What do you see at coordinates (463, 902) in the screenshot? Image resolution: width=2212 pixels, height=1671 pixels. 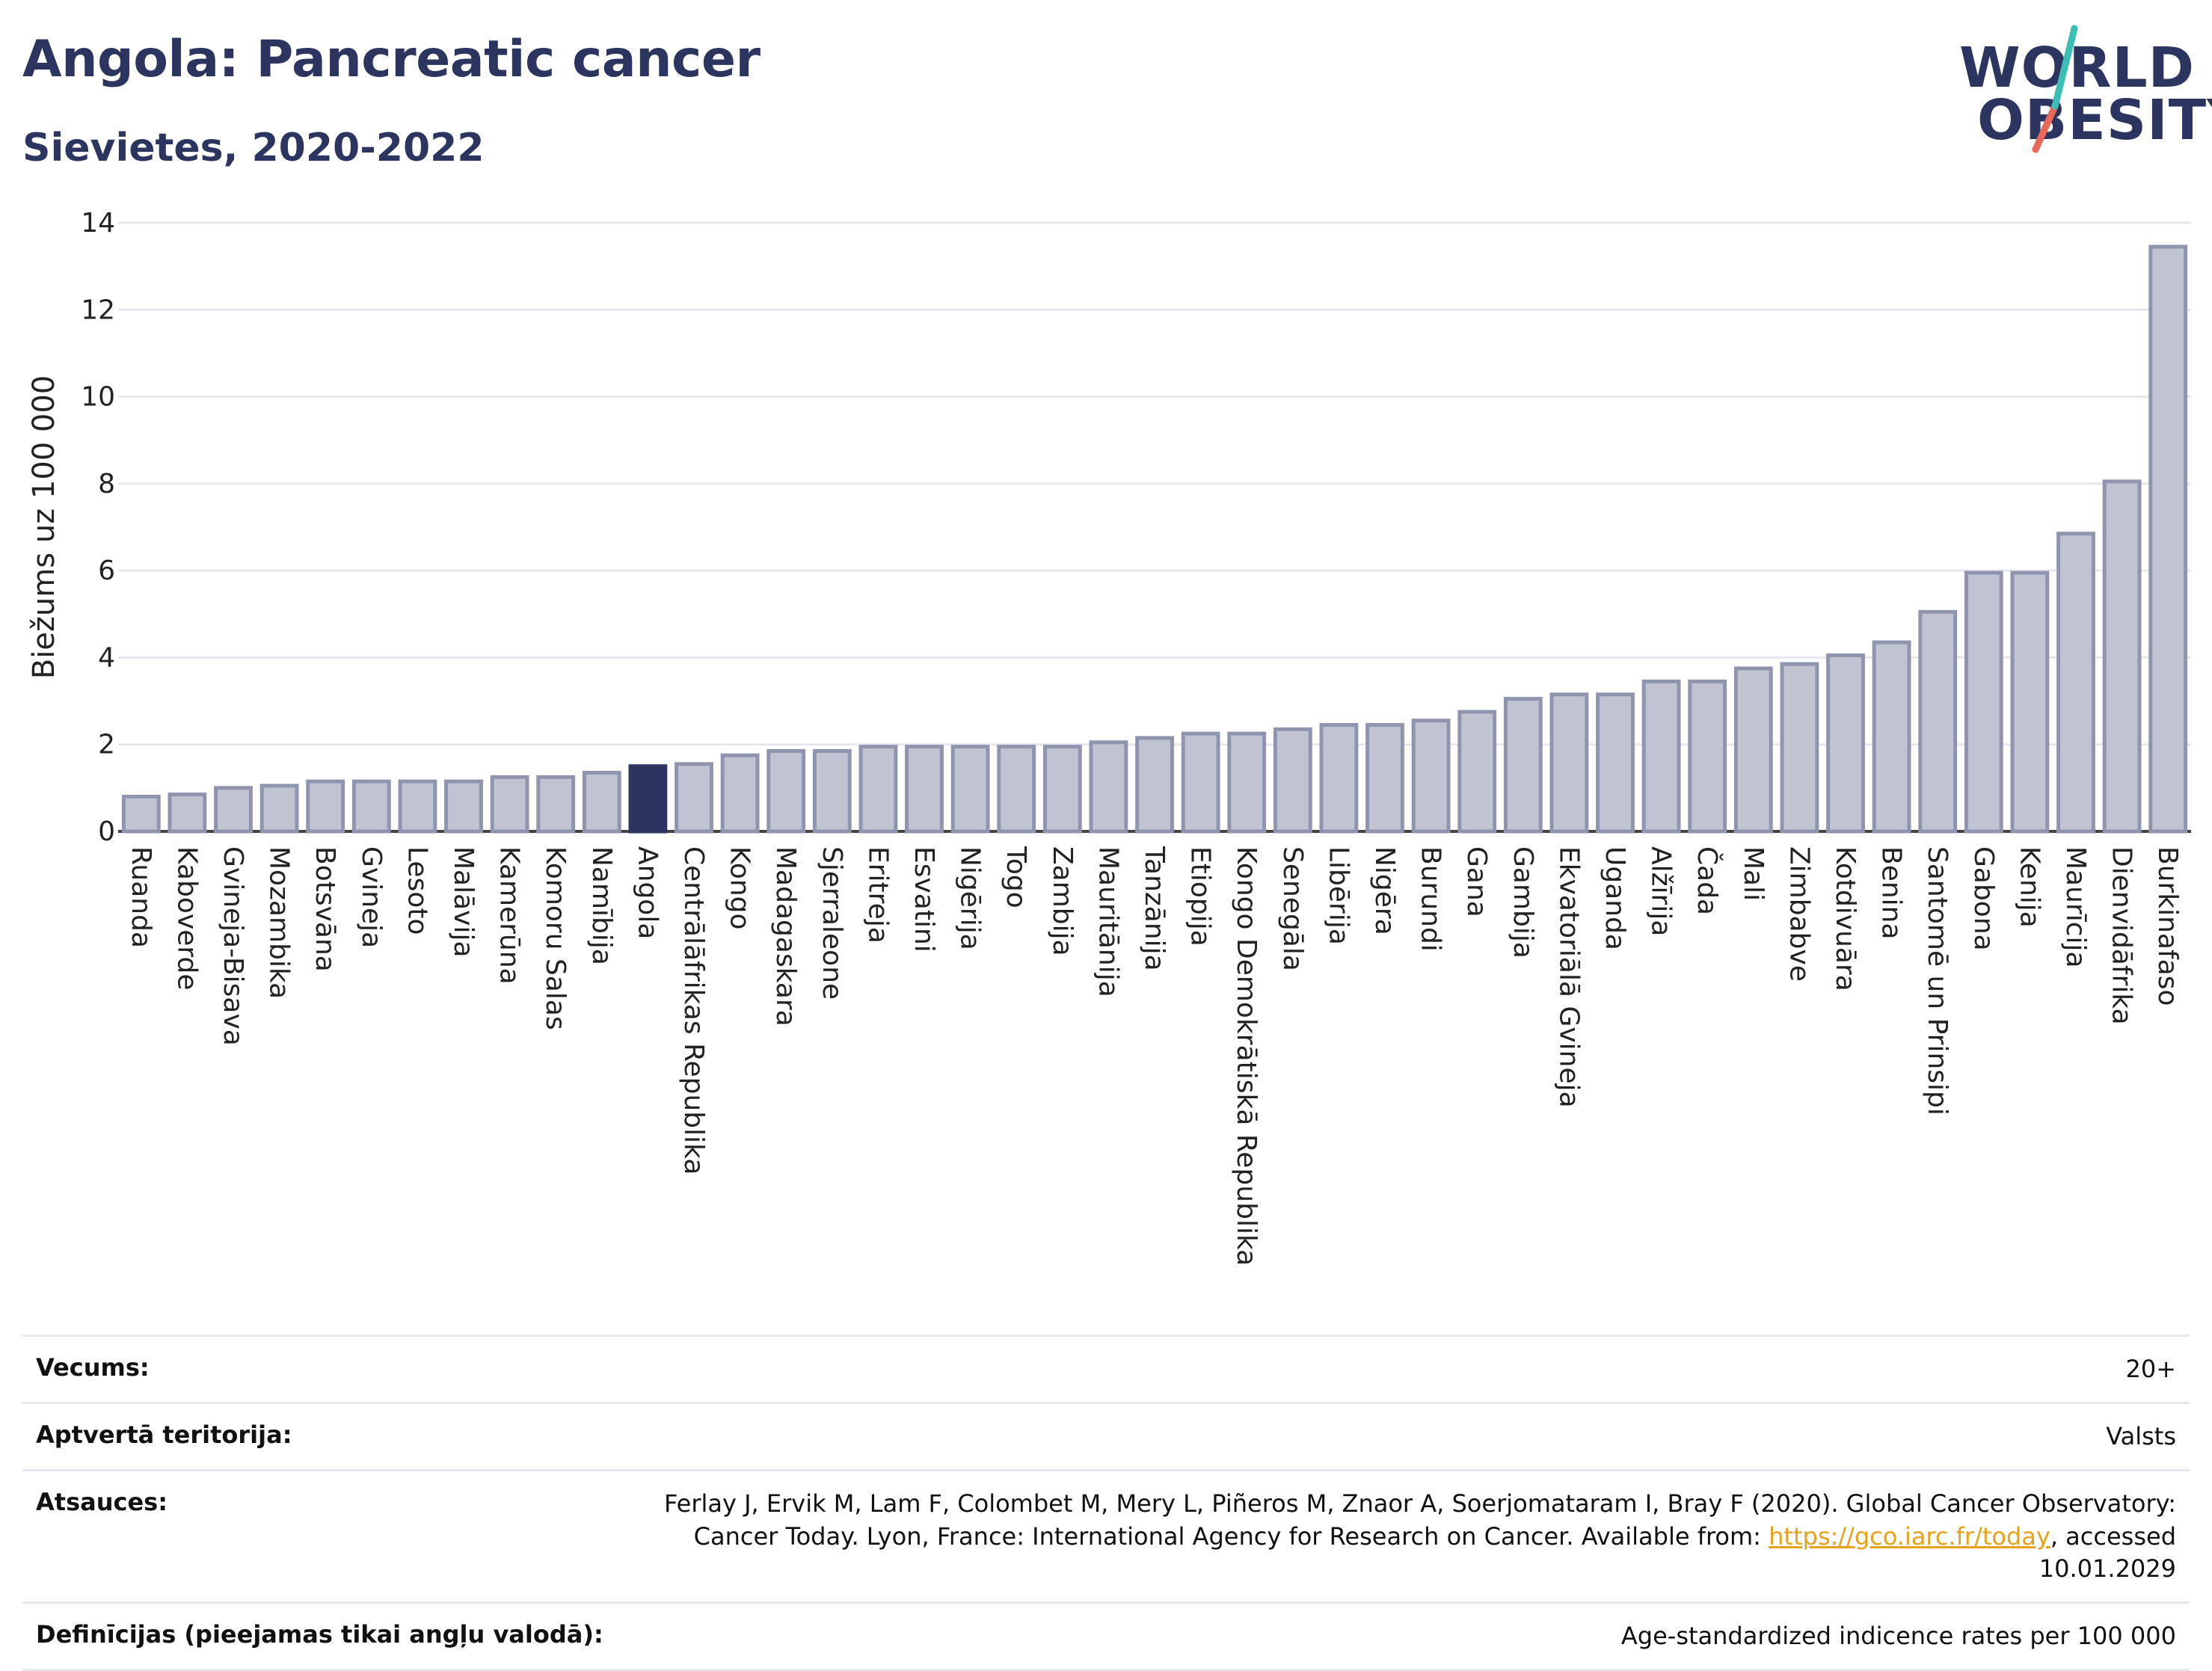 I see `category-label: Malāvija` at bounding box center [463, 902].